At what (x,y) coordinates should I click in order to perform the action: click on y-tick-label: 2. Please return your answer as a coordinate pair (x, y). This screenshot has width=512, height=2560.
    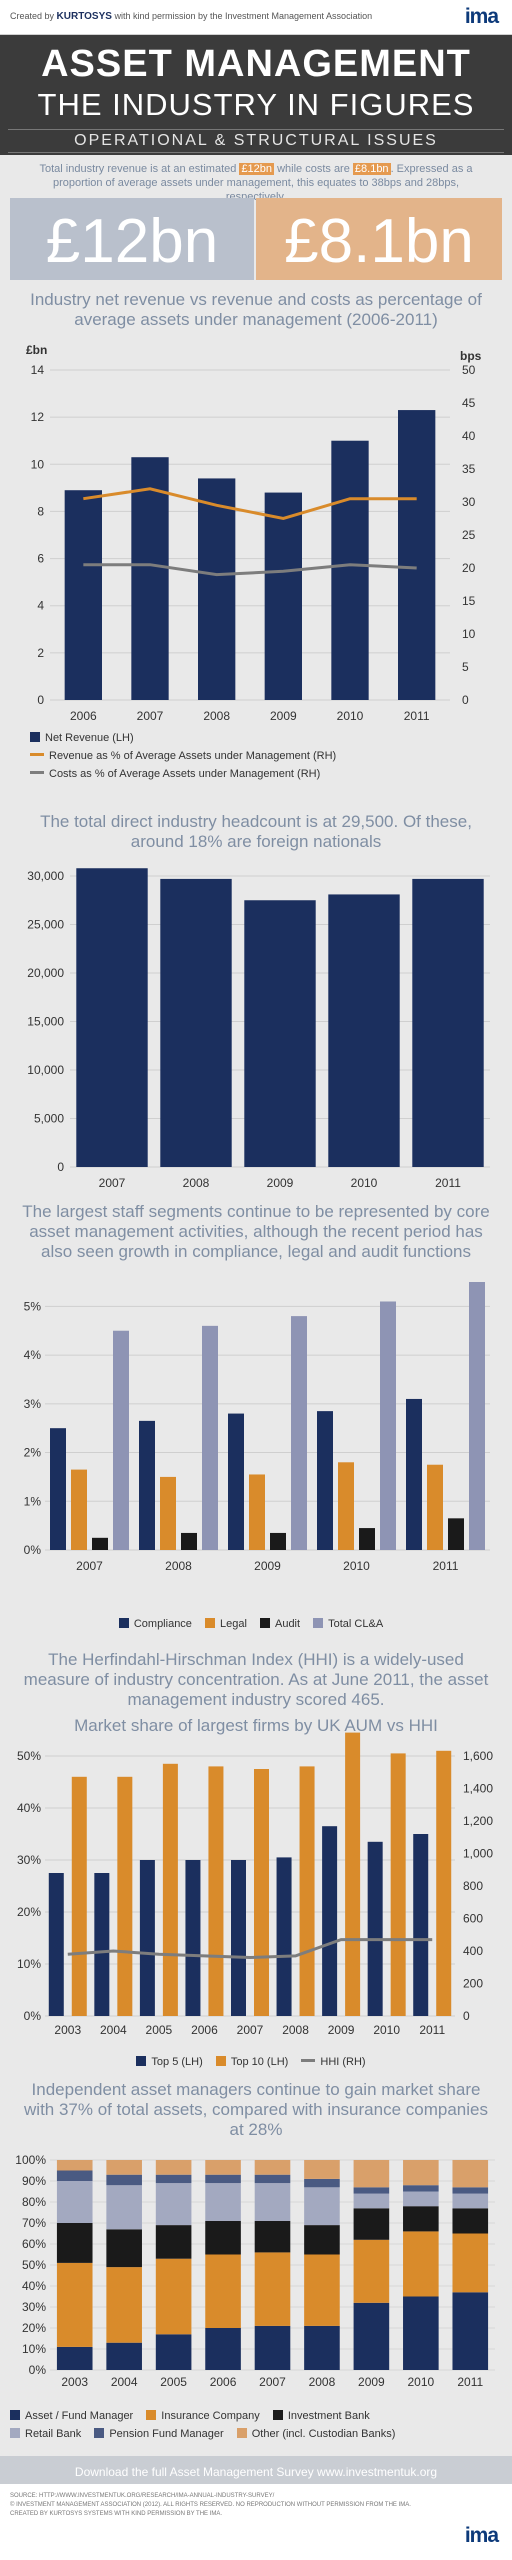
    Looking at the image, I should click on (40, 653).